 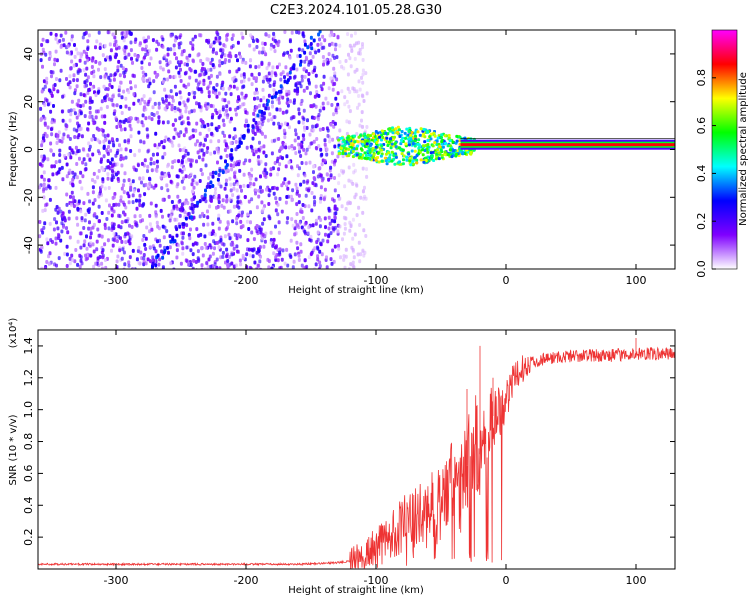 What do you see at coordinates (28, 149) in the screenshot?
I see `y-tick-label: 0` at bounding box center [28, 149].